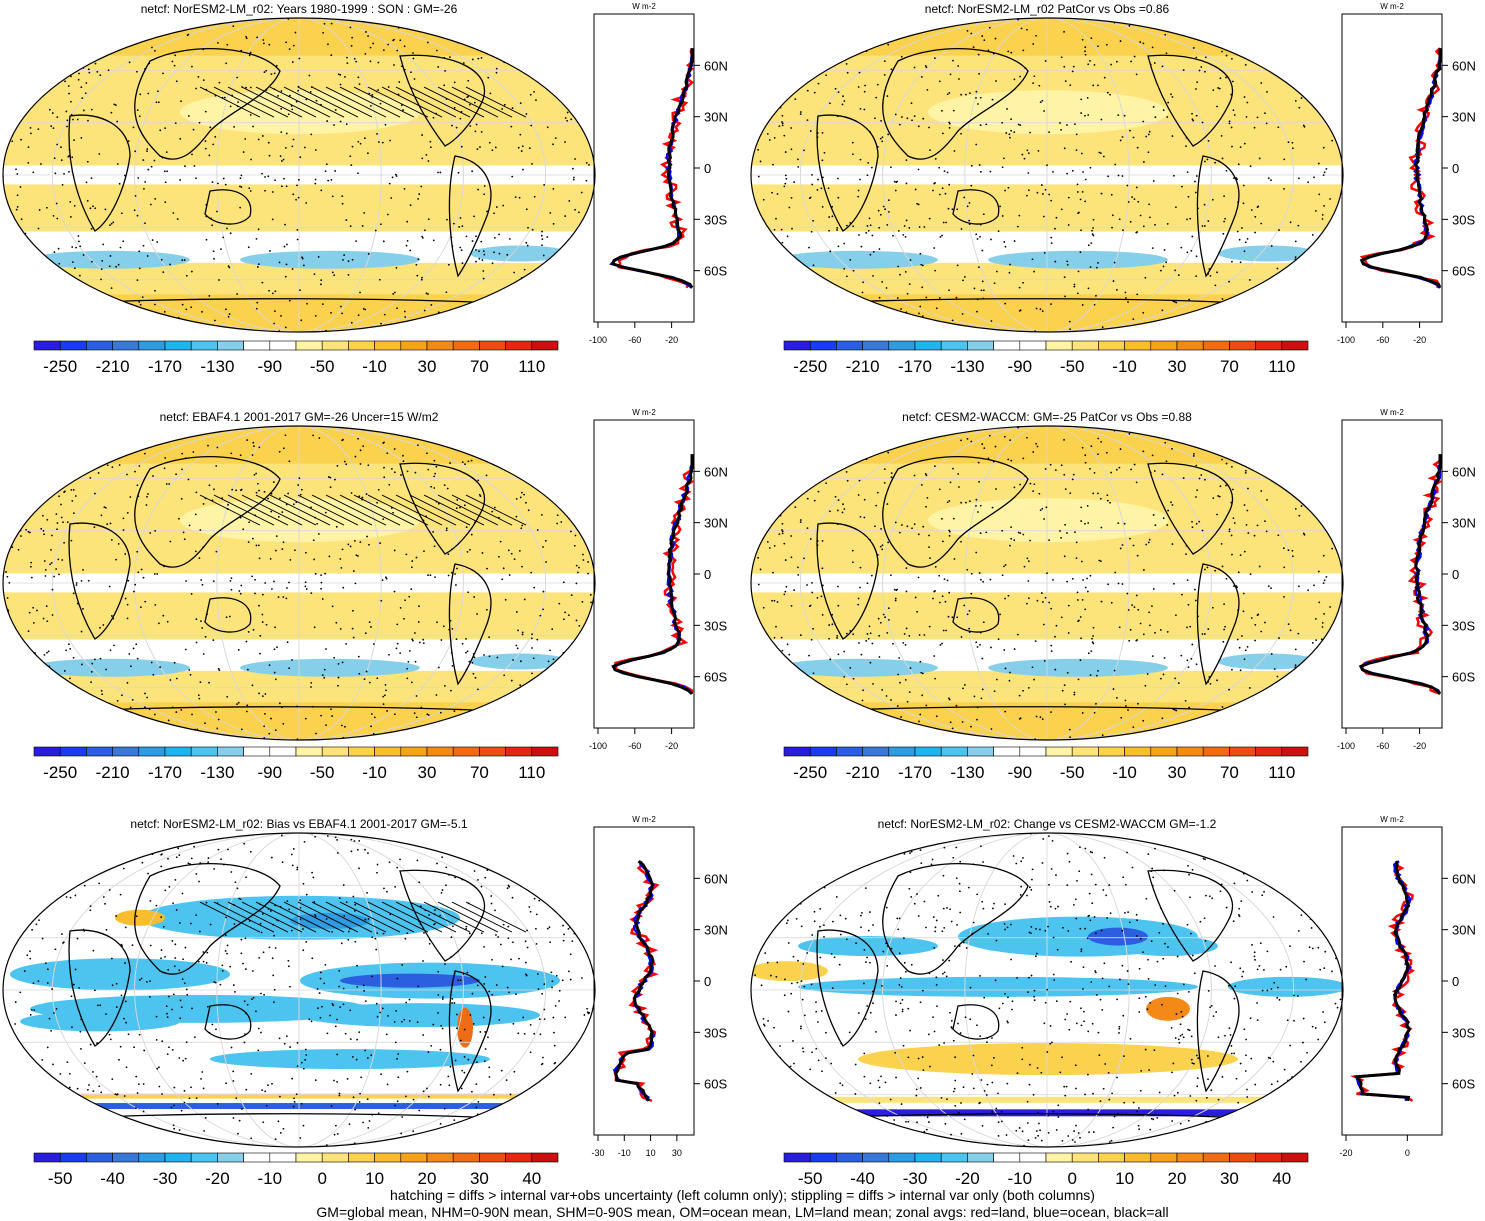  Describe the element at coordinates (299, 175) in the screenshot. I see `graticule-line` at that location.